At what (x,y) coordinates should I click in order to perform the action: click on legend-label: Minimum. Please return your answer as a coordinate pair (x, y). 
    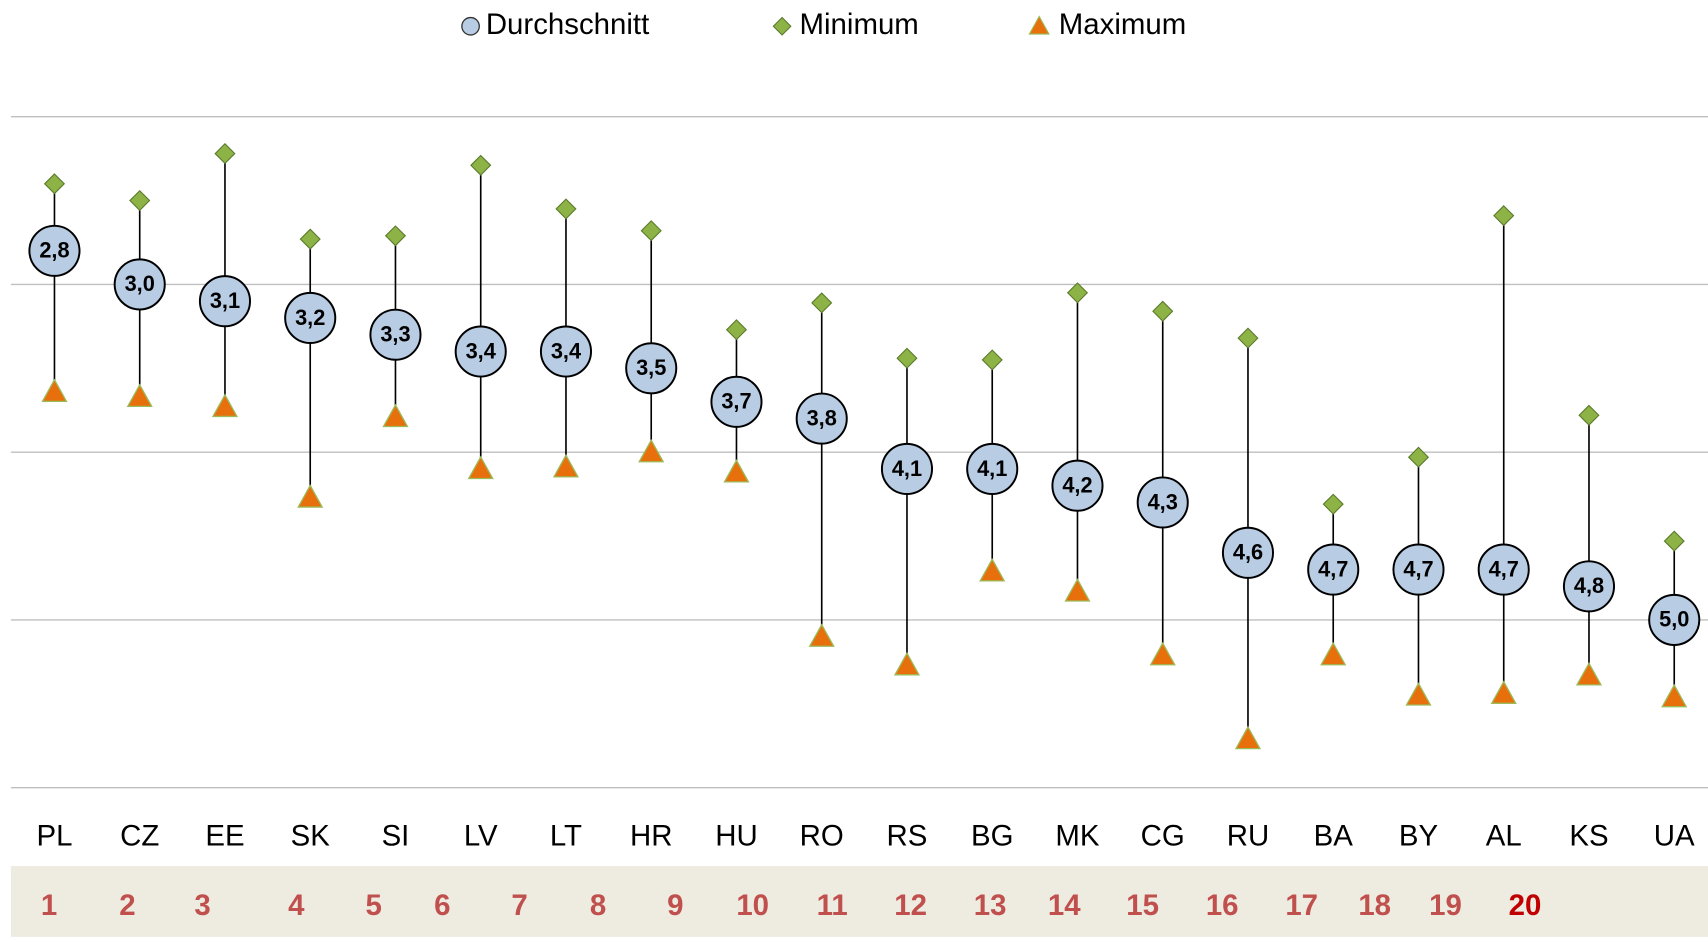
    Looking at the image, I should click on (859, 24).